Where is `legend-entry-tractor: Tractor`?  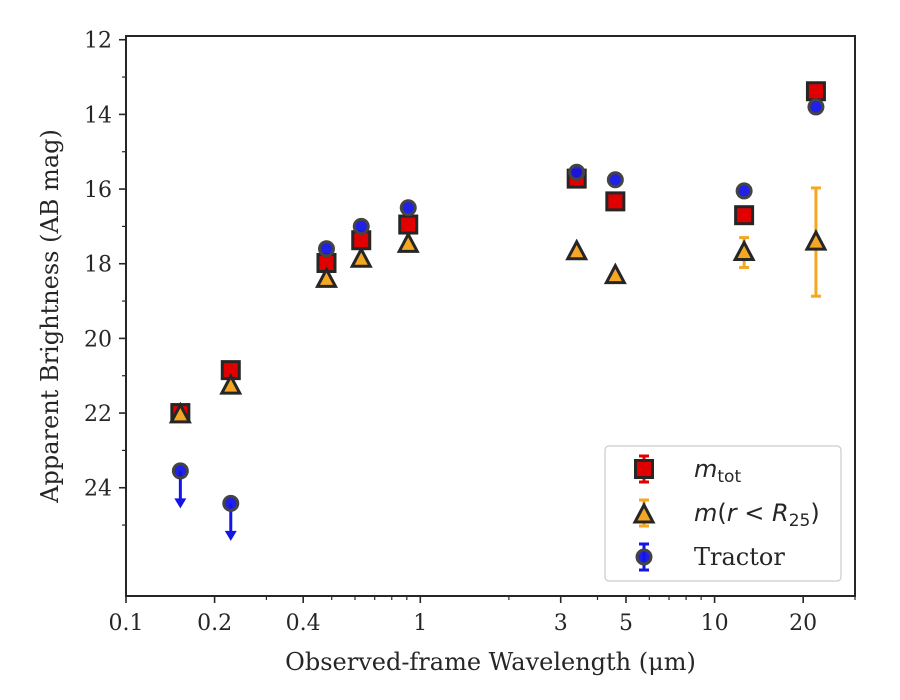 legend-entry-tractor: Tractor is located at coordinates (710, 557).